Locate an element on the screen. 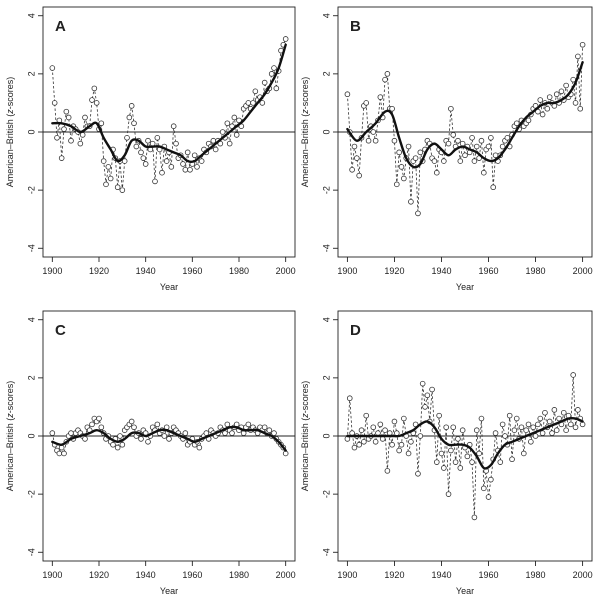 The width and height of the screenshot is (600, 598). panel-label: A is located at coordinates (60, 26).